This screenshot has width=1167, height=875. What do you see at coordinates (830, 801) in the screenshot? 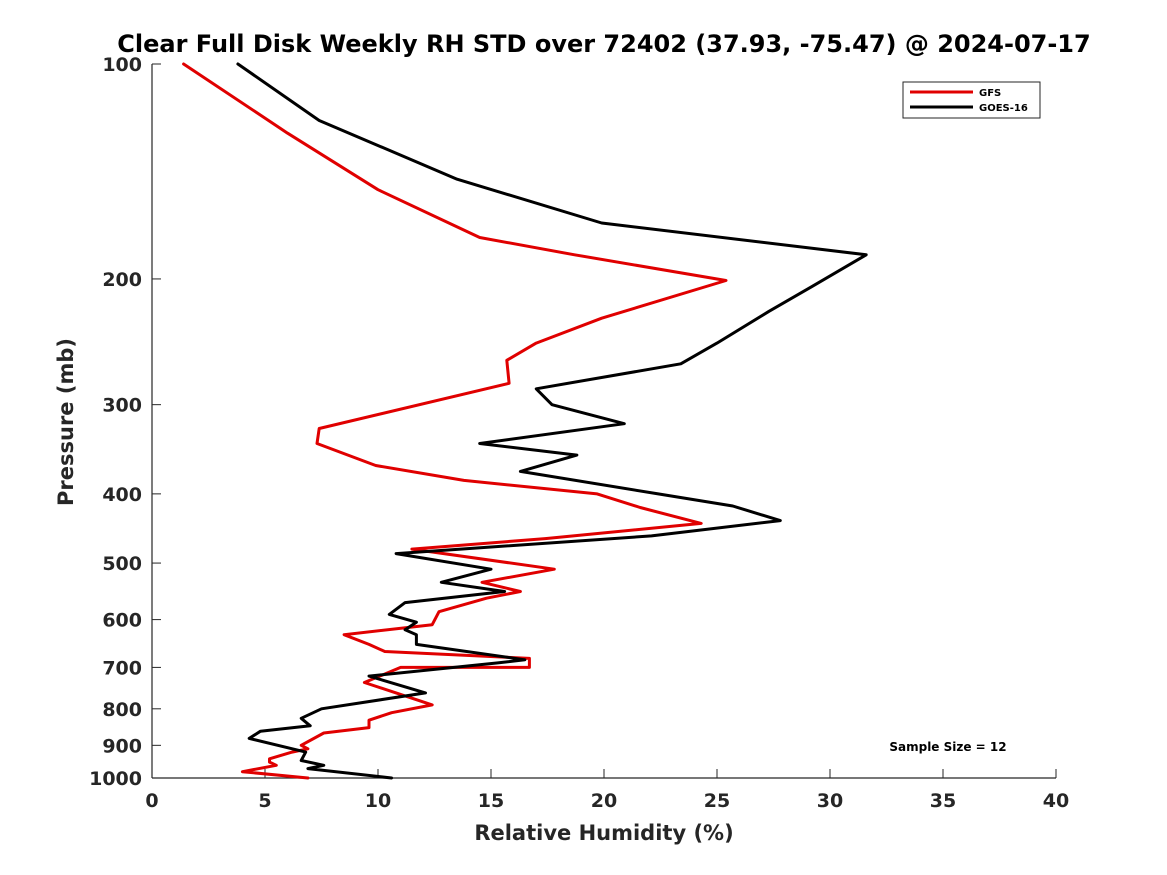
I see `x-tick-label: 30` at bounding box center [830, 801].